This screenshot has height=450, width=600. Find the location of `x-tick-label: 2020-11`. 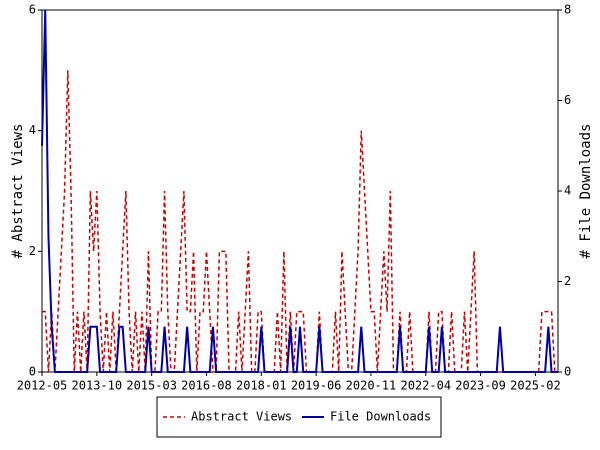

x-tick-label: 2020-11 is located at coordinates (371, 386).